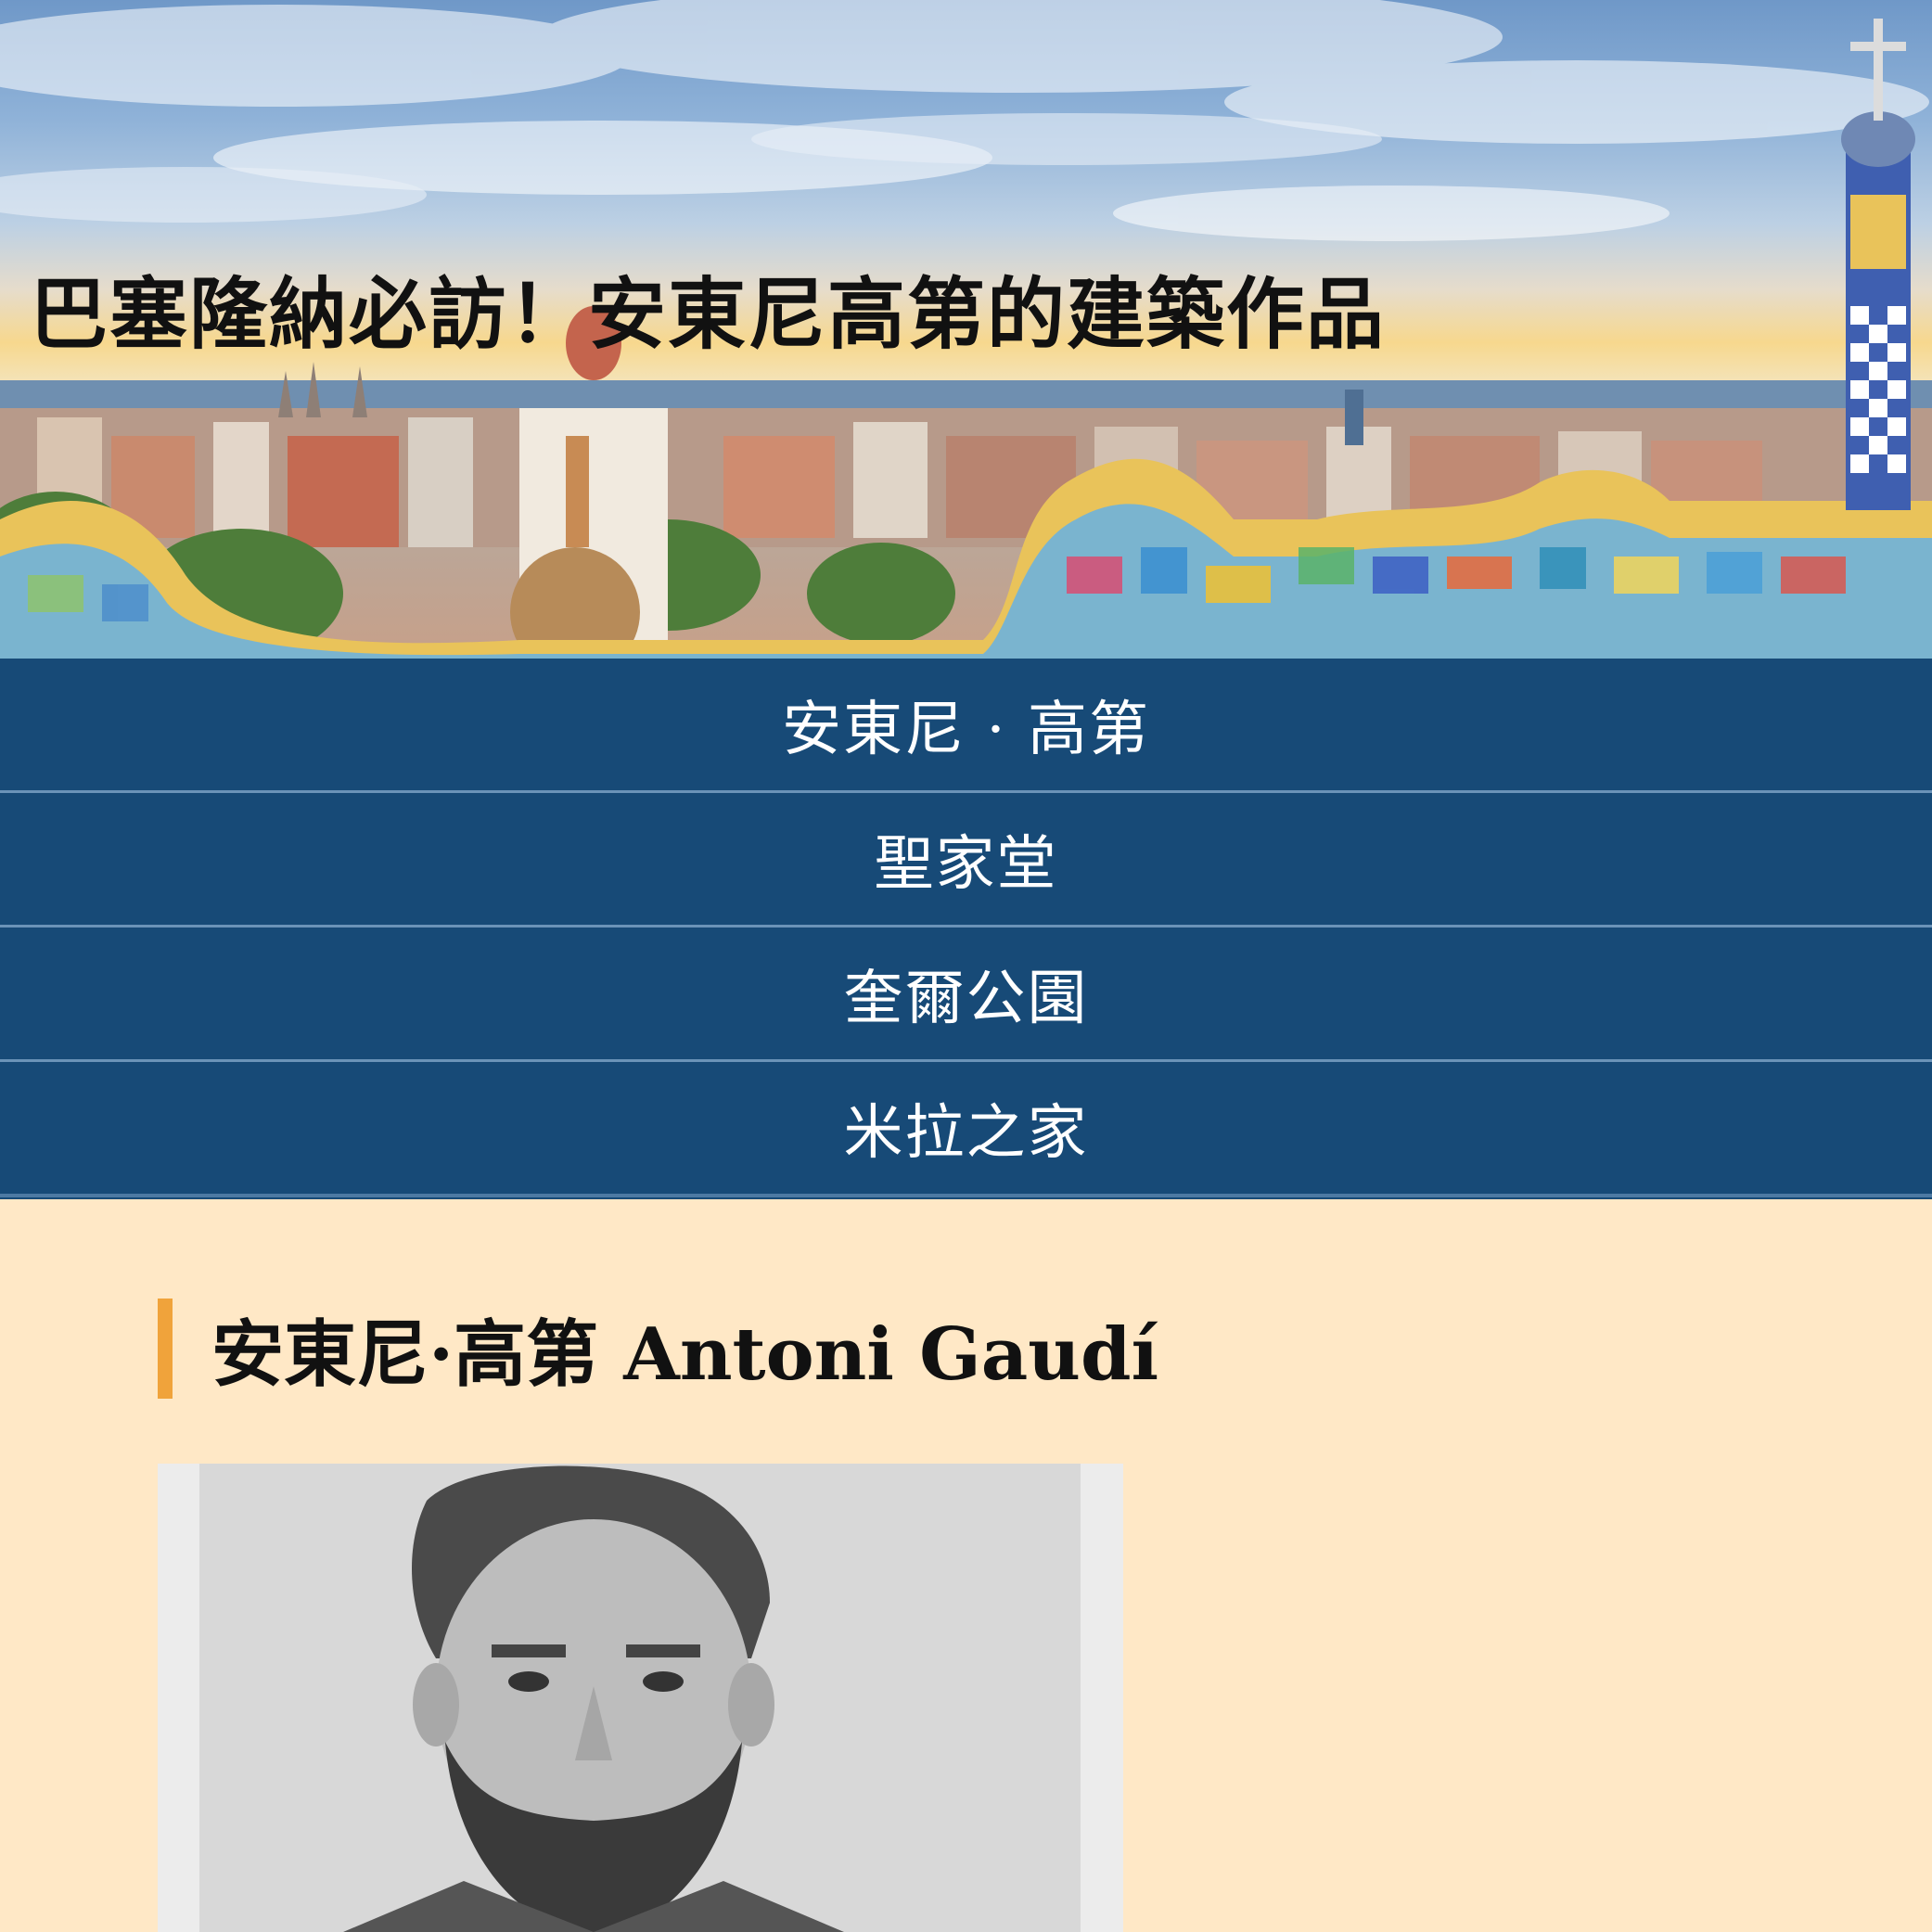  I want to click on nav-item-casa-mila: 米拉之家, so click(966, 1129).